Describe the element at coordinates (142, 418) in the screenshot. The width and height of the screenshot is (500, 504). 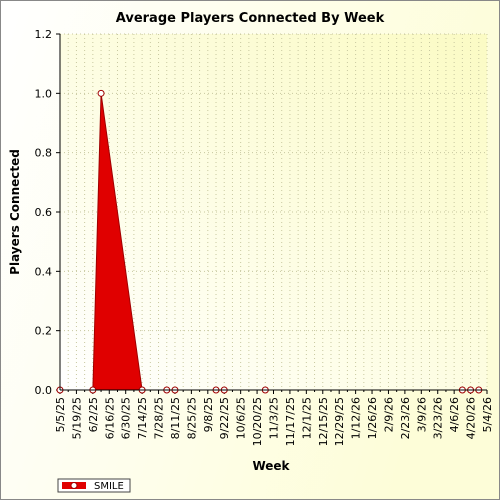
I see `x-tick-label: 7/14/25` at that location.